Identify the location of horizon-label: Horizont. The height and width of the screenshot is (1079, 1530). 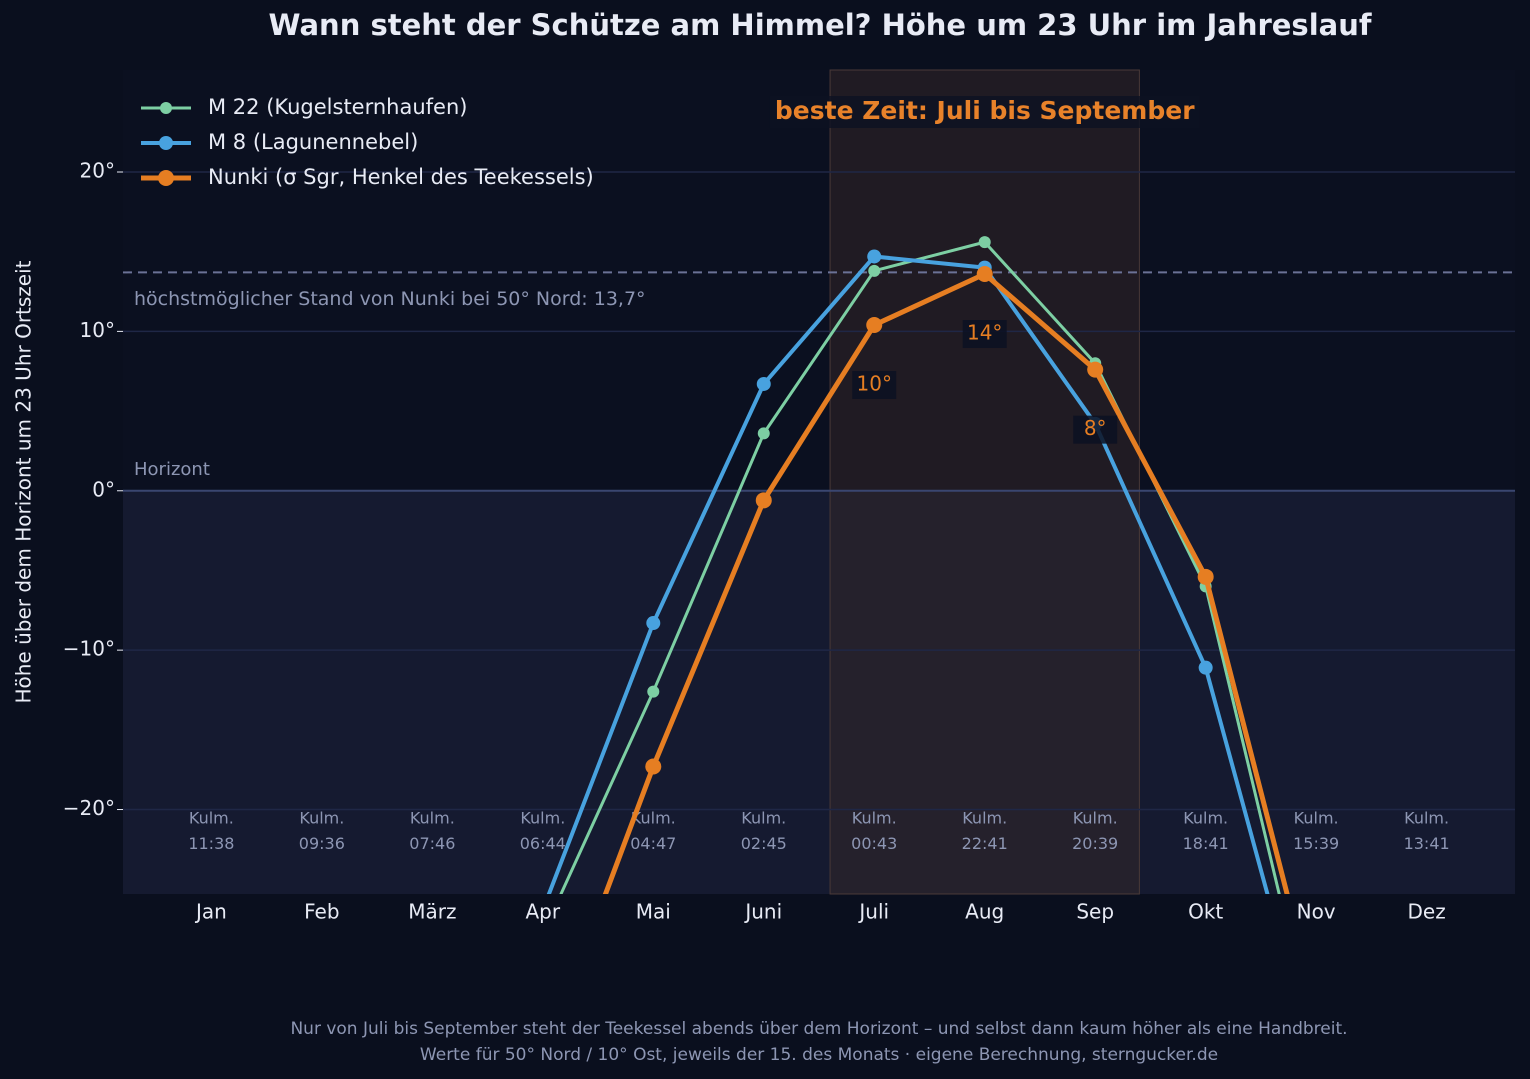
(172, 469).